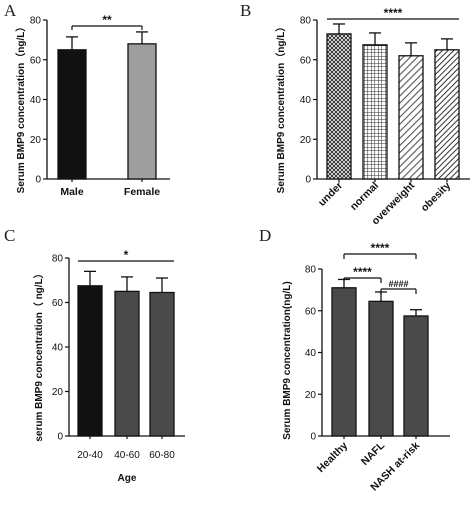 The width and height of the screenshot is (474, 515). Describe the element at coordinates (265, 235) in the screenshot. I see `panel-letter: D` at that location.